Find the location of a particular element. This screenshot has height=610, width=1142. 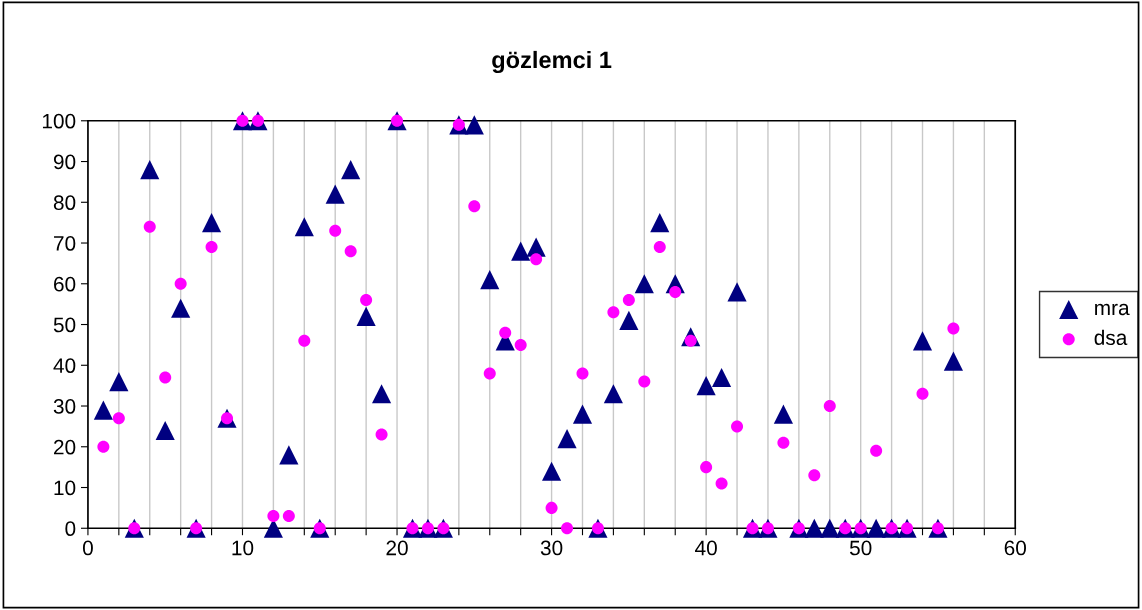

chart-title: gözlemci 1 is located at coordinates (552, 61).